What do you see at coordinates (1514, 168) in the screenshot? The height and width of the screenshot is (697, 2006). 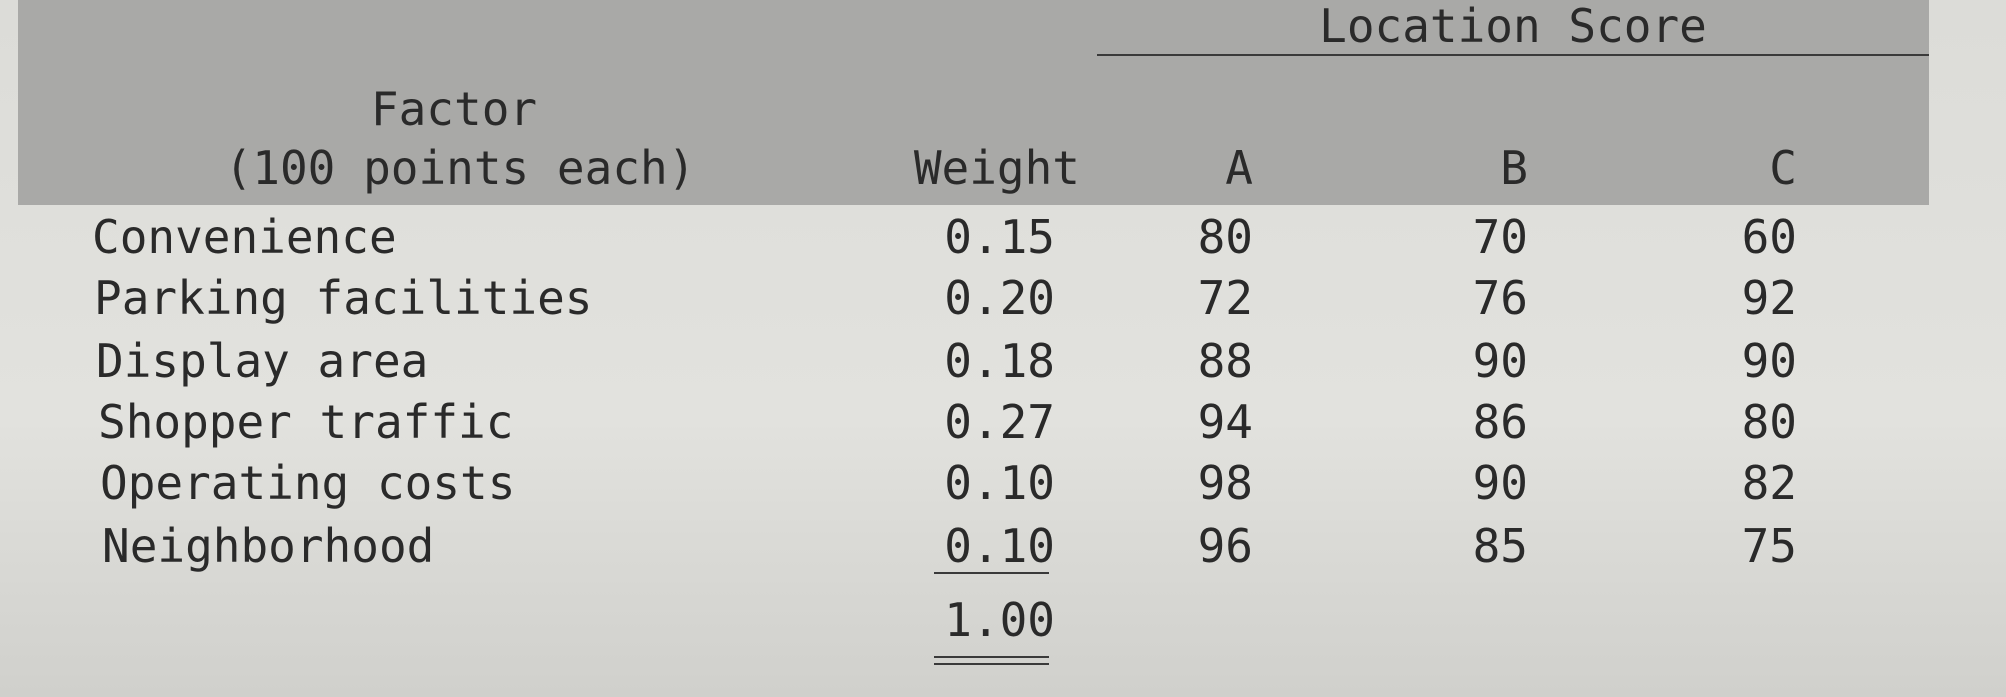 I see `header-b: B` at bounding box center [1514, 168].